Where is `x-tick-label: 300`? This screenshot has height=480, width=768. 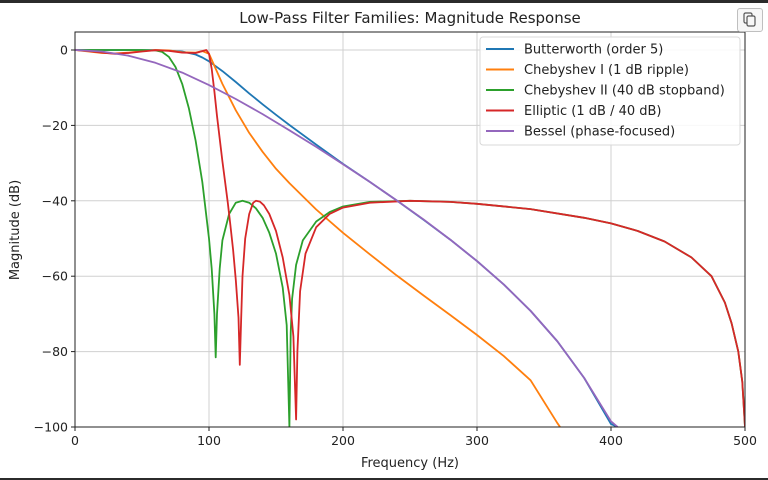 x-tick-label: 300 is located at coordinates (477, 440).